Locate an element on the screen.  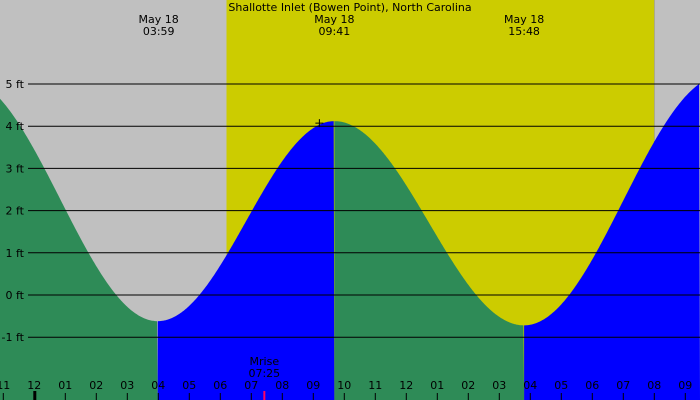
y-tick-label: 5 ft is located at coordinates (15, 84).